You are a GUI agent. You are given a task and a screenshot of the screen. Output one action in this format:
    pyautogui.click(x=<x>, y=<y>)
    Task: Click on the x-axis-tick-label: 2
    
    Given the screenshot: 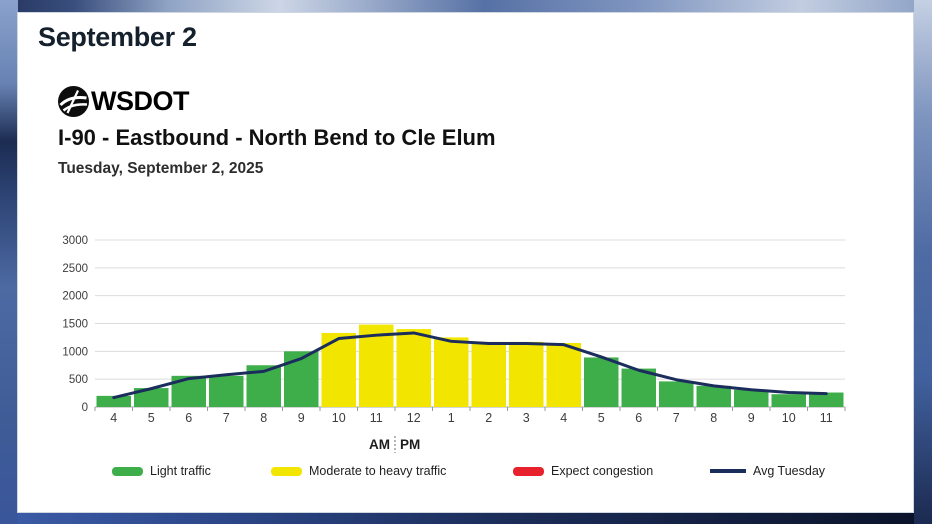 What is the action you would take?
    pyautogui.click(x=488, y=418)
    